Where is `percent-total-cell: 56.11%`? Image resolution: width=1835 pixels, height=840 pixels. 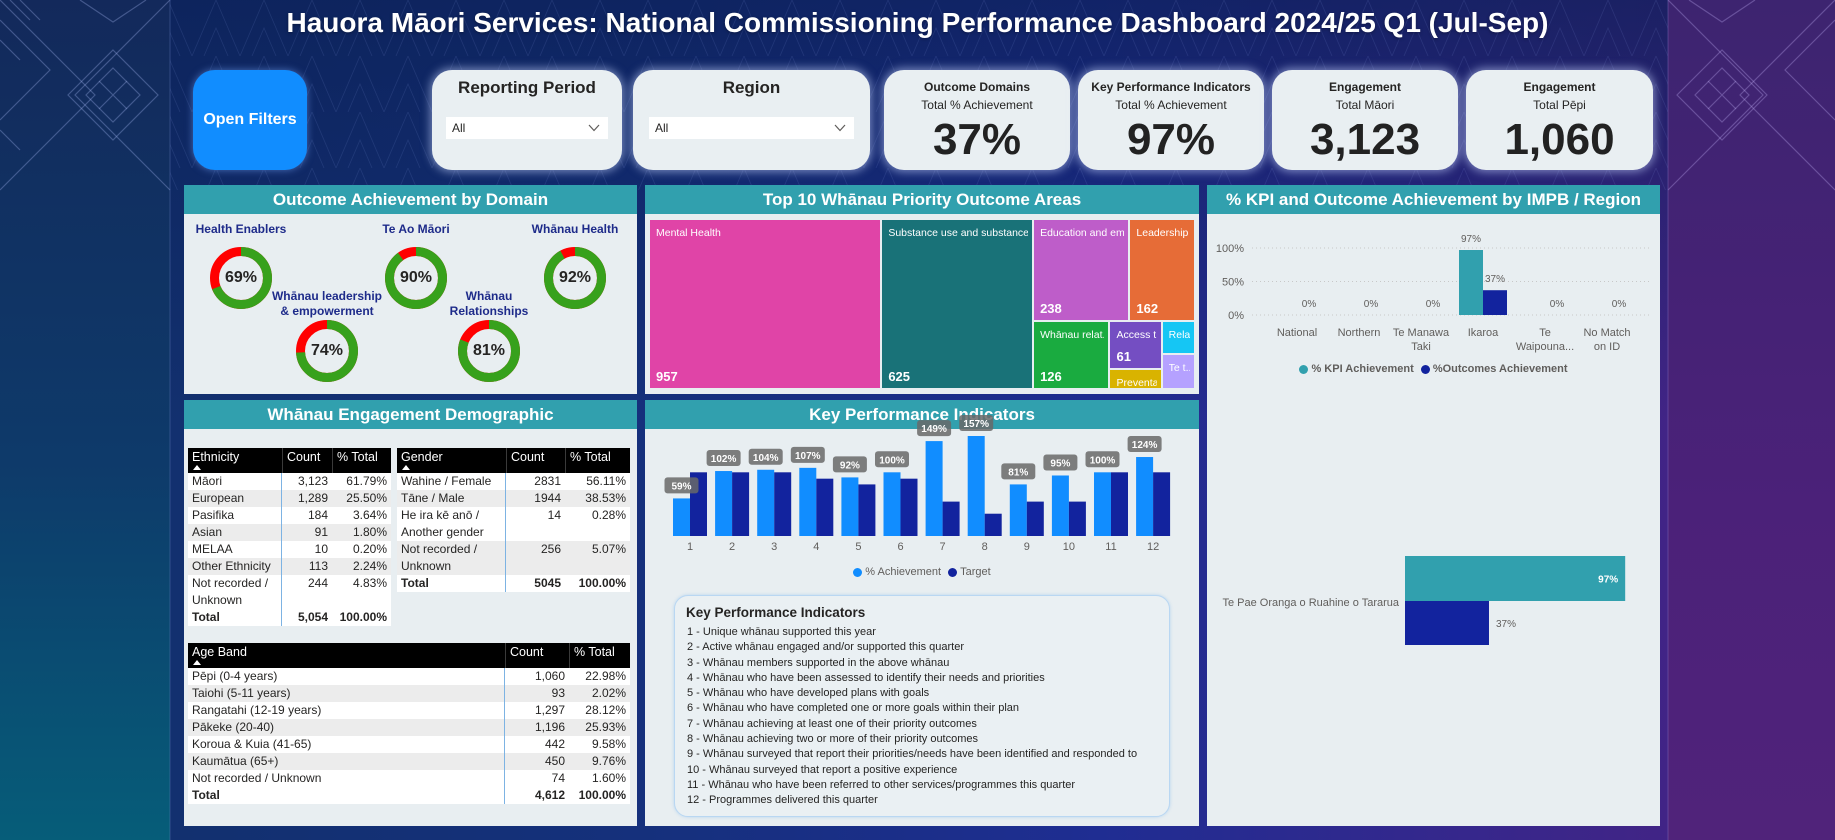
percent-total-cell: 56.11% is located at coordinates (606, 481).